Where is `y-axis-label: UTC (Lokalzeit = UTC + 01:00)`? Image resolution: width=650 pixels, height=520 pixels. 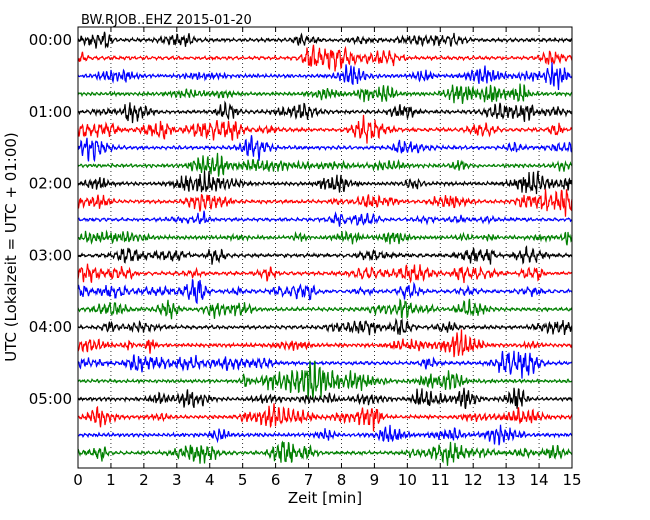
y-axis-label: UTC (Lokalzeit = UTC + 01:00) is located at coordinates (11, 247).